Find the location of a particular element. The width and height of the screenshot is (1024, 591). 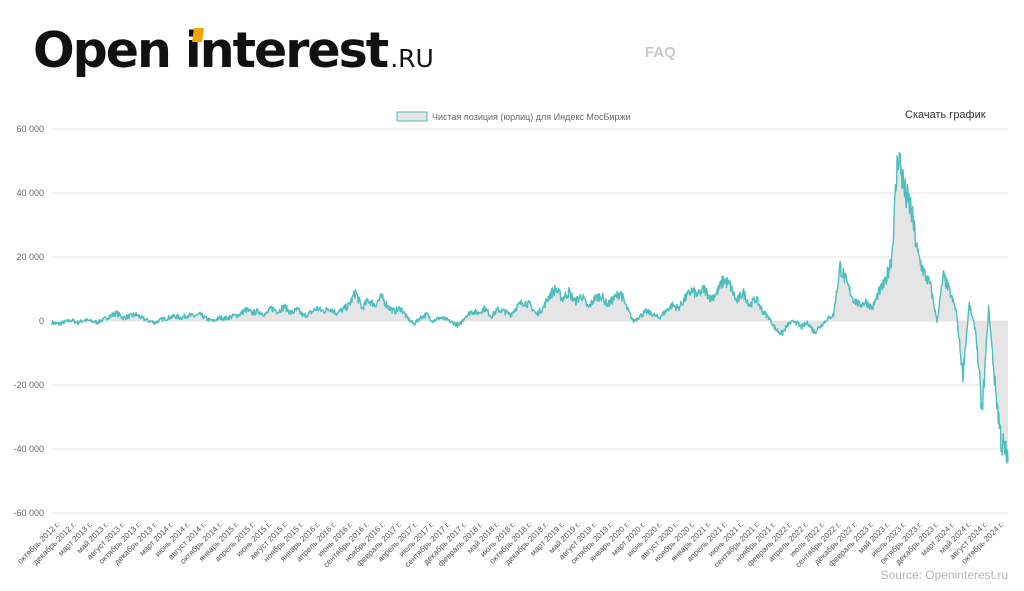

site-logo: Open interest .RU is located at coordinates (233, 53).